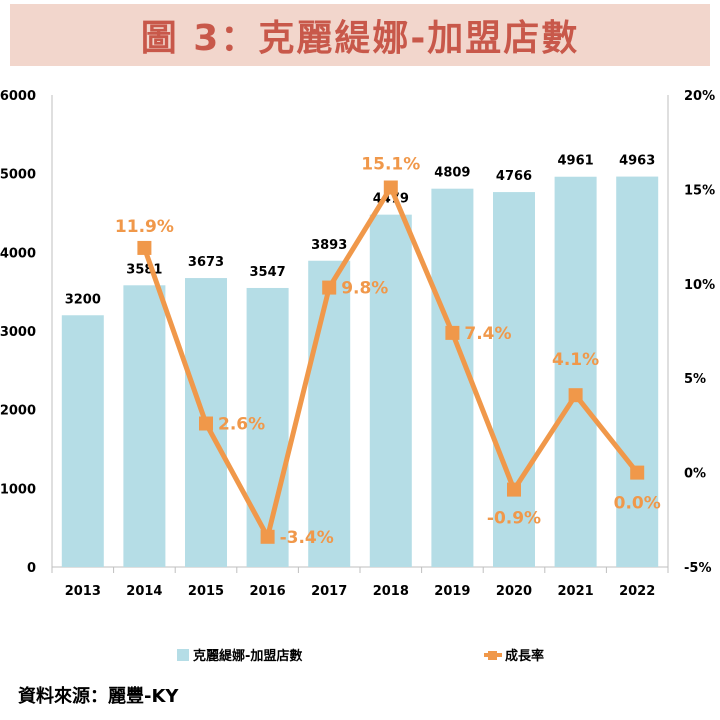 The height and width of the screenshot is (720, 720). I want to click on x-tick-label: 2020, so click(514, 591).